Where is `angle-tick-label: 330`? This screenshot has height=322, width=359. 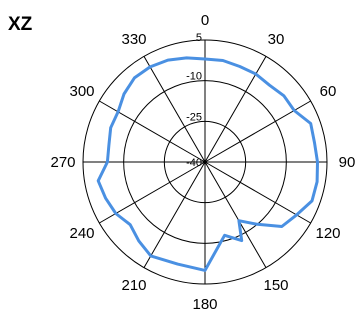 angle-tick-label: 330 is located at coordinates (133, 39).